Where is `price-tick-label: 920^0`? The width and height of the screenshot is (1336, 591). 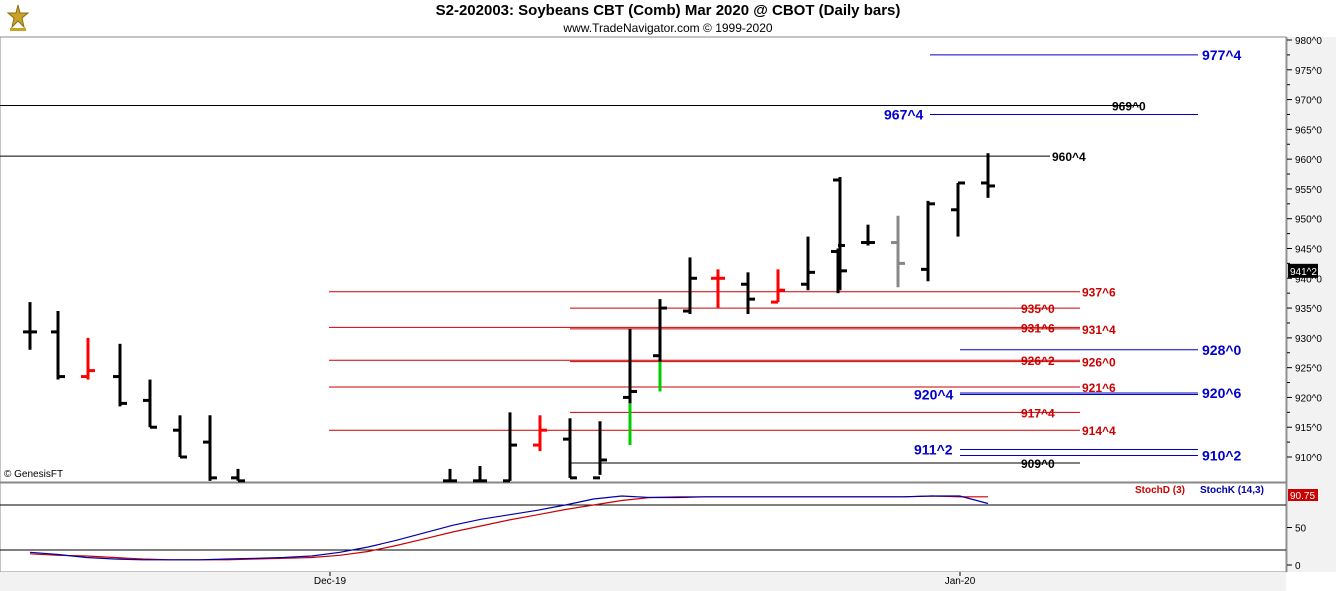 price-tick-label: 920^0 is located at coordinates (1308, 398).